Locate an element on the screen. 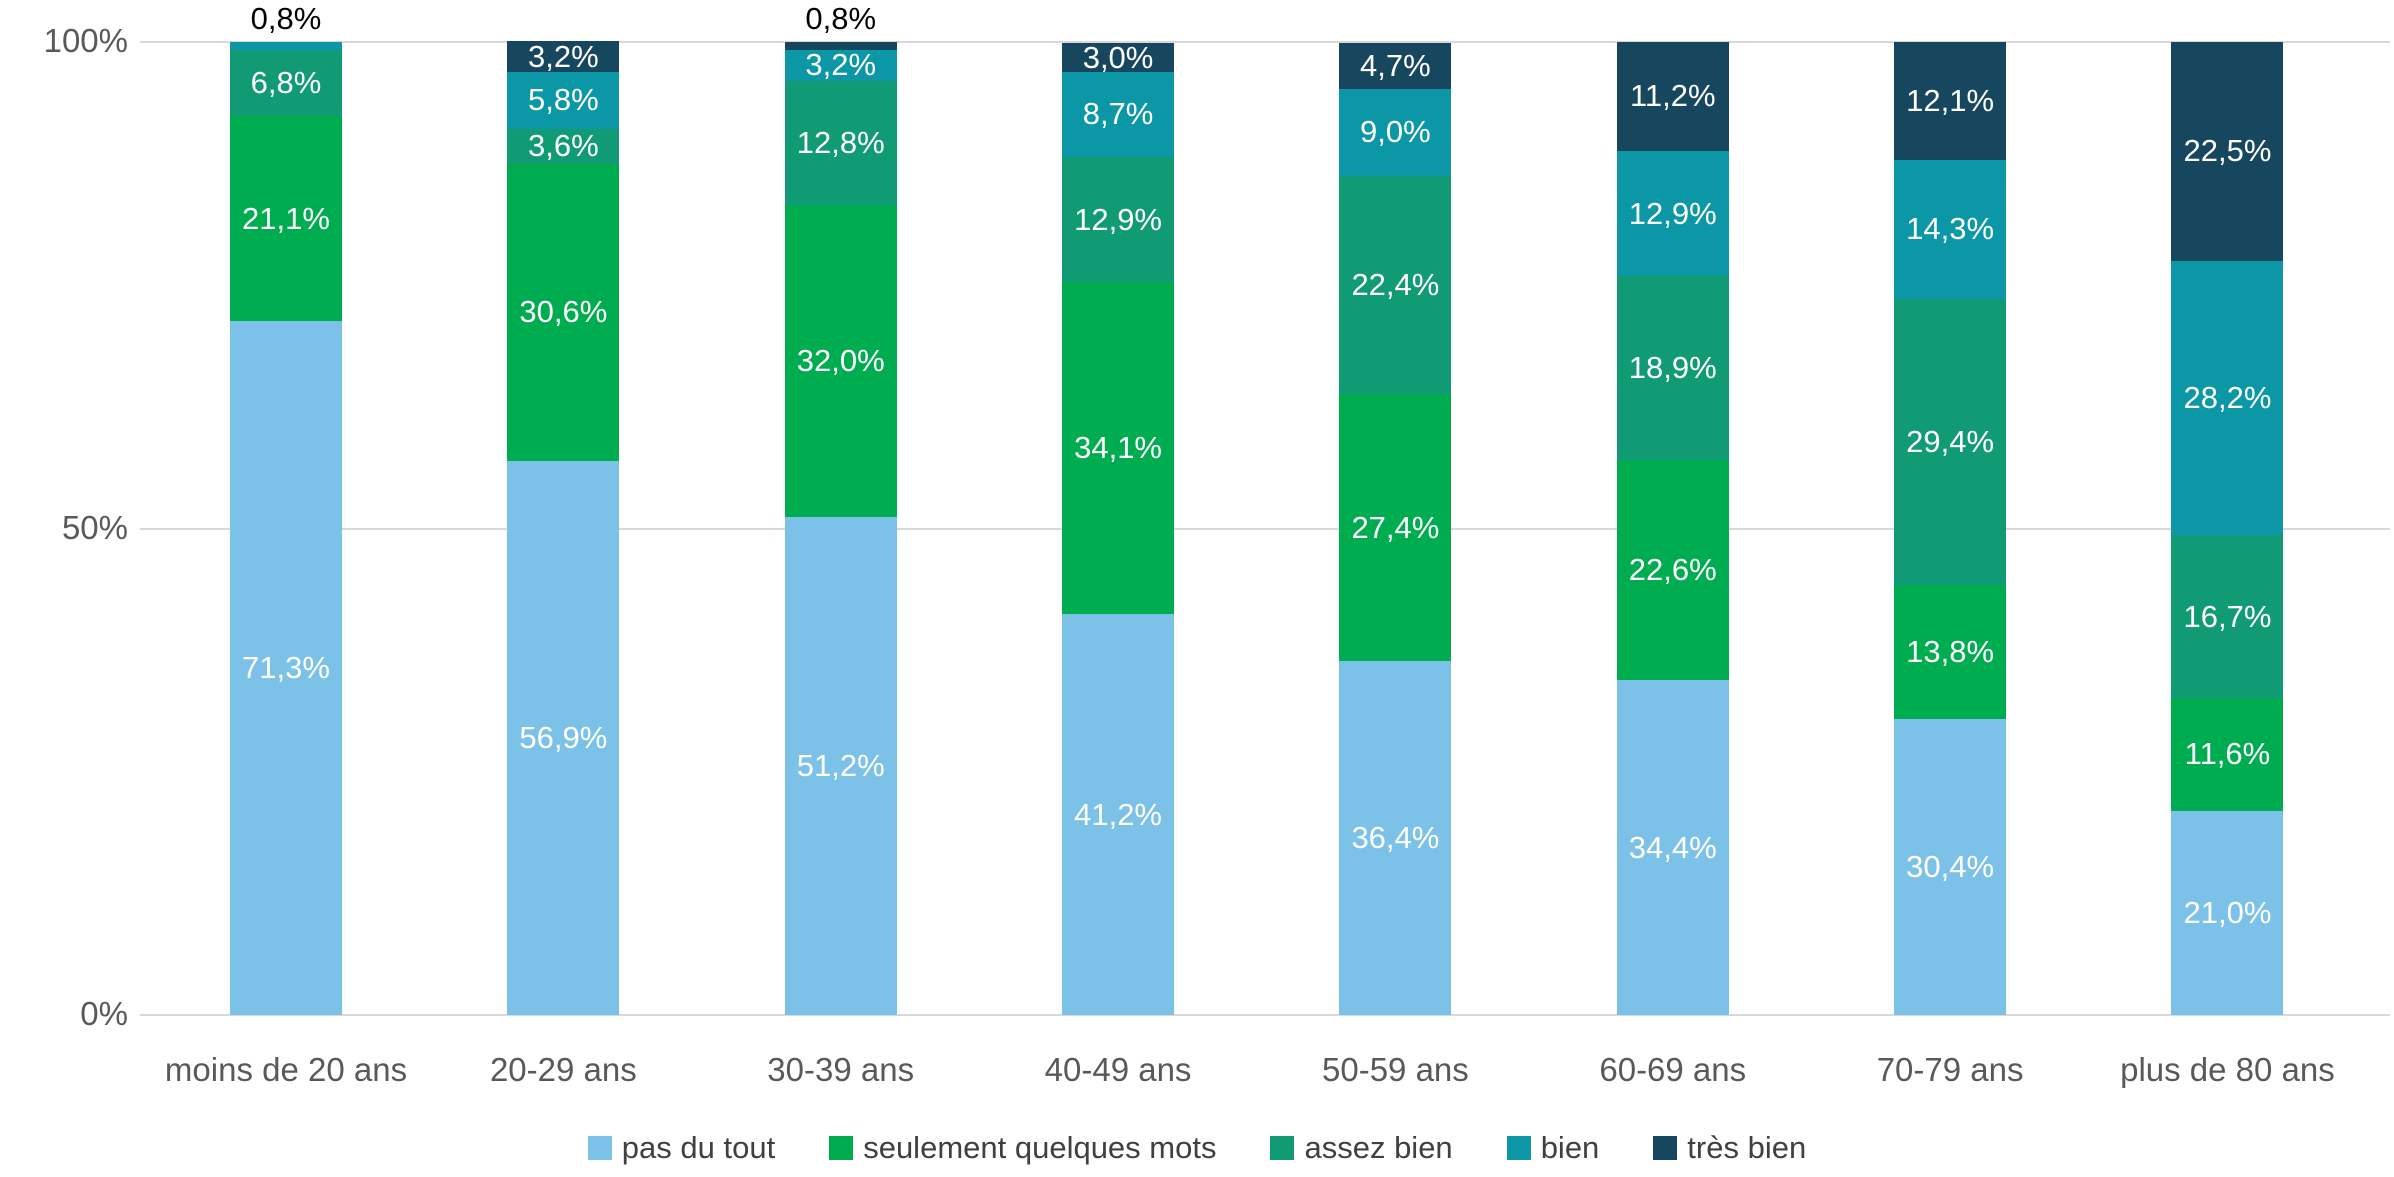  y-tick-label: 100% is located at coordinates (85, 40).